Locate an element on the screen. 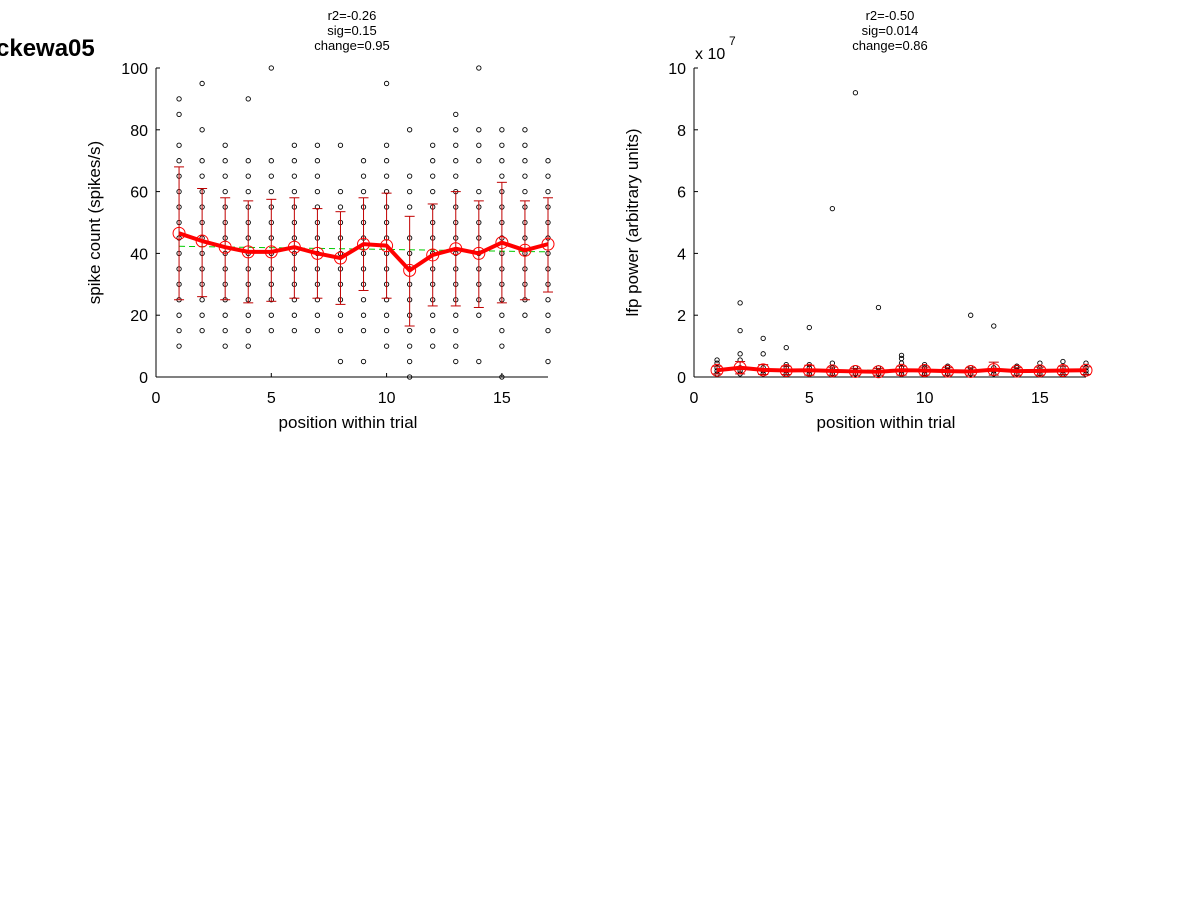  x-tick-label: 5 is located at coordinates (271, 398).